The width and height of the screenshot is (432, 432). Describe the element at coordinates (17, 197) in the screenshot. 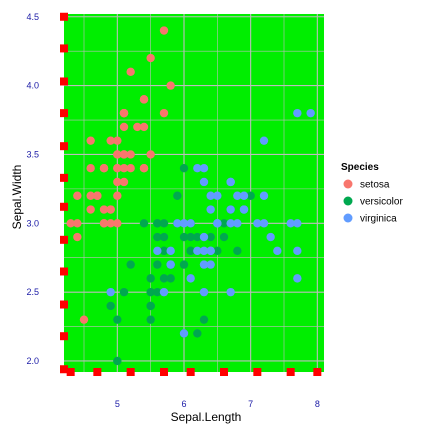

I see `y-axis-title: Sepal.Width` at that location.